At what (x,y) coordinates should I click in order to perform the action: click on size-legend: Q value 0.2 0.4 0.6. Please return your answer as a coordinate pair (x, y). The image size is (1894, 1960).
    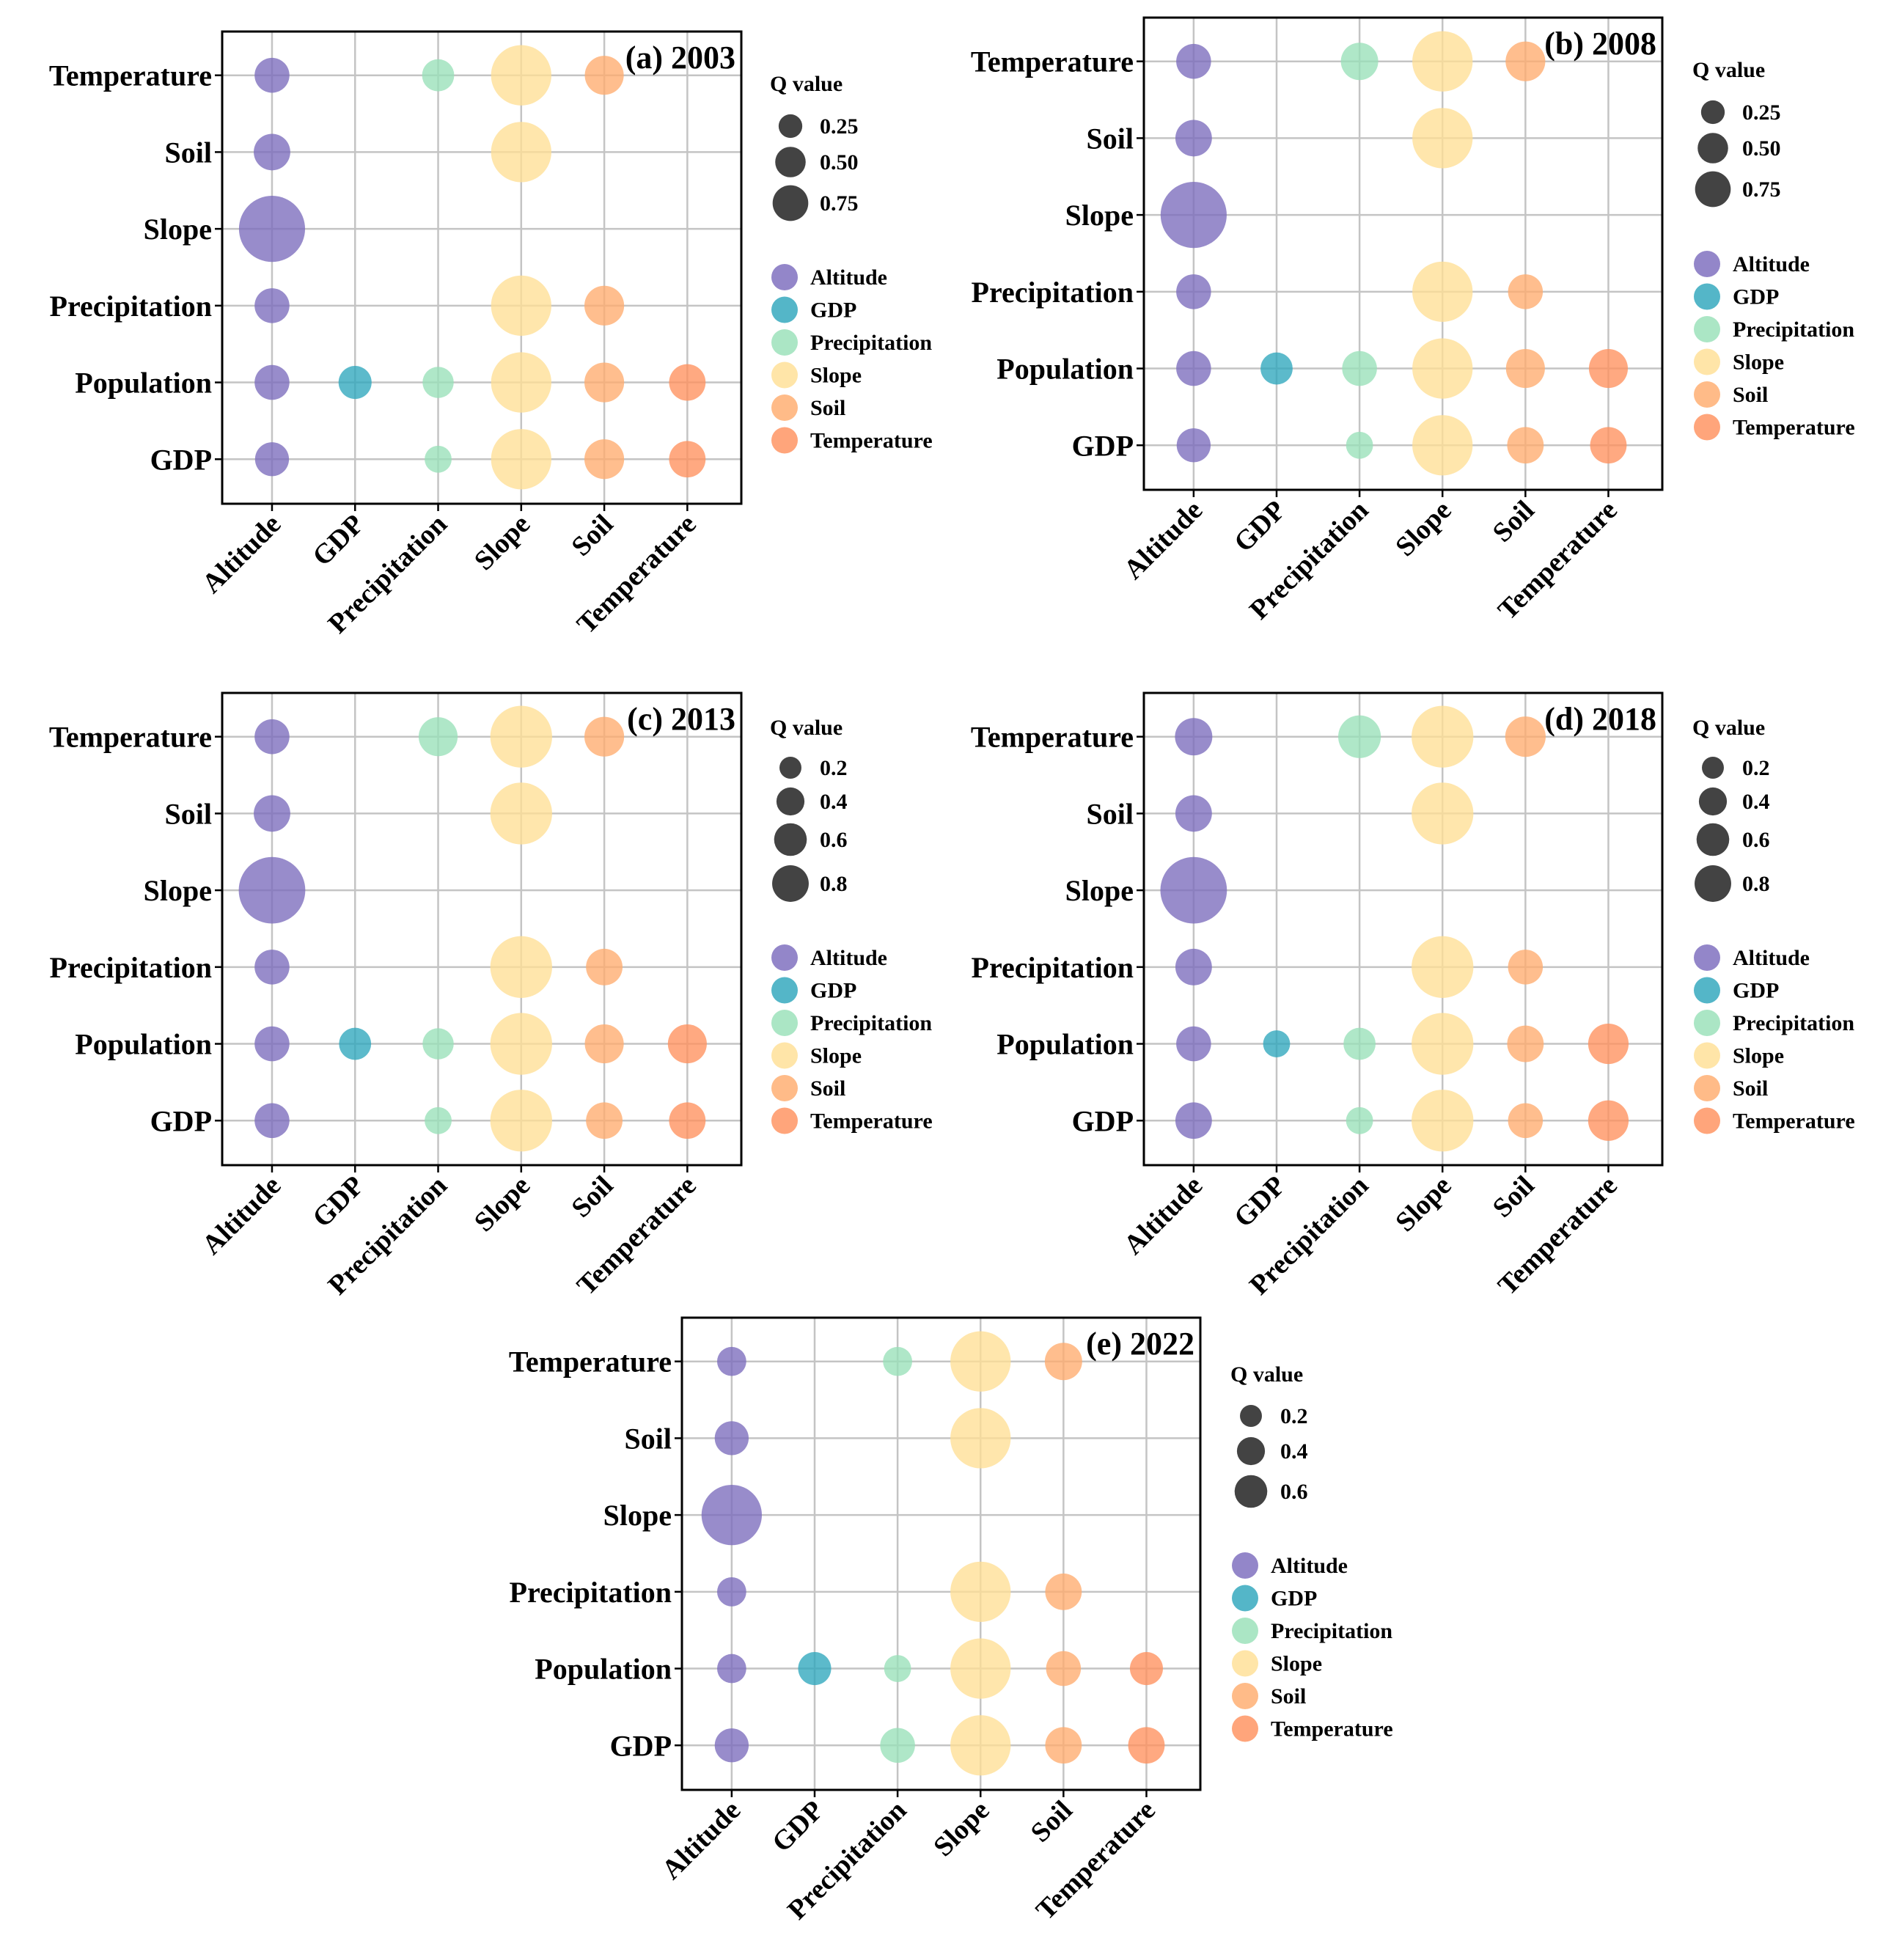
    Looking at the image, I should click on (1269, 1435).